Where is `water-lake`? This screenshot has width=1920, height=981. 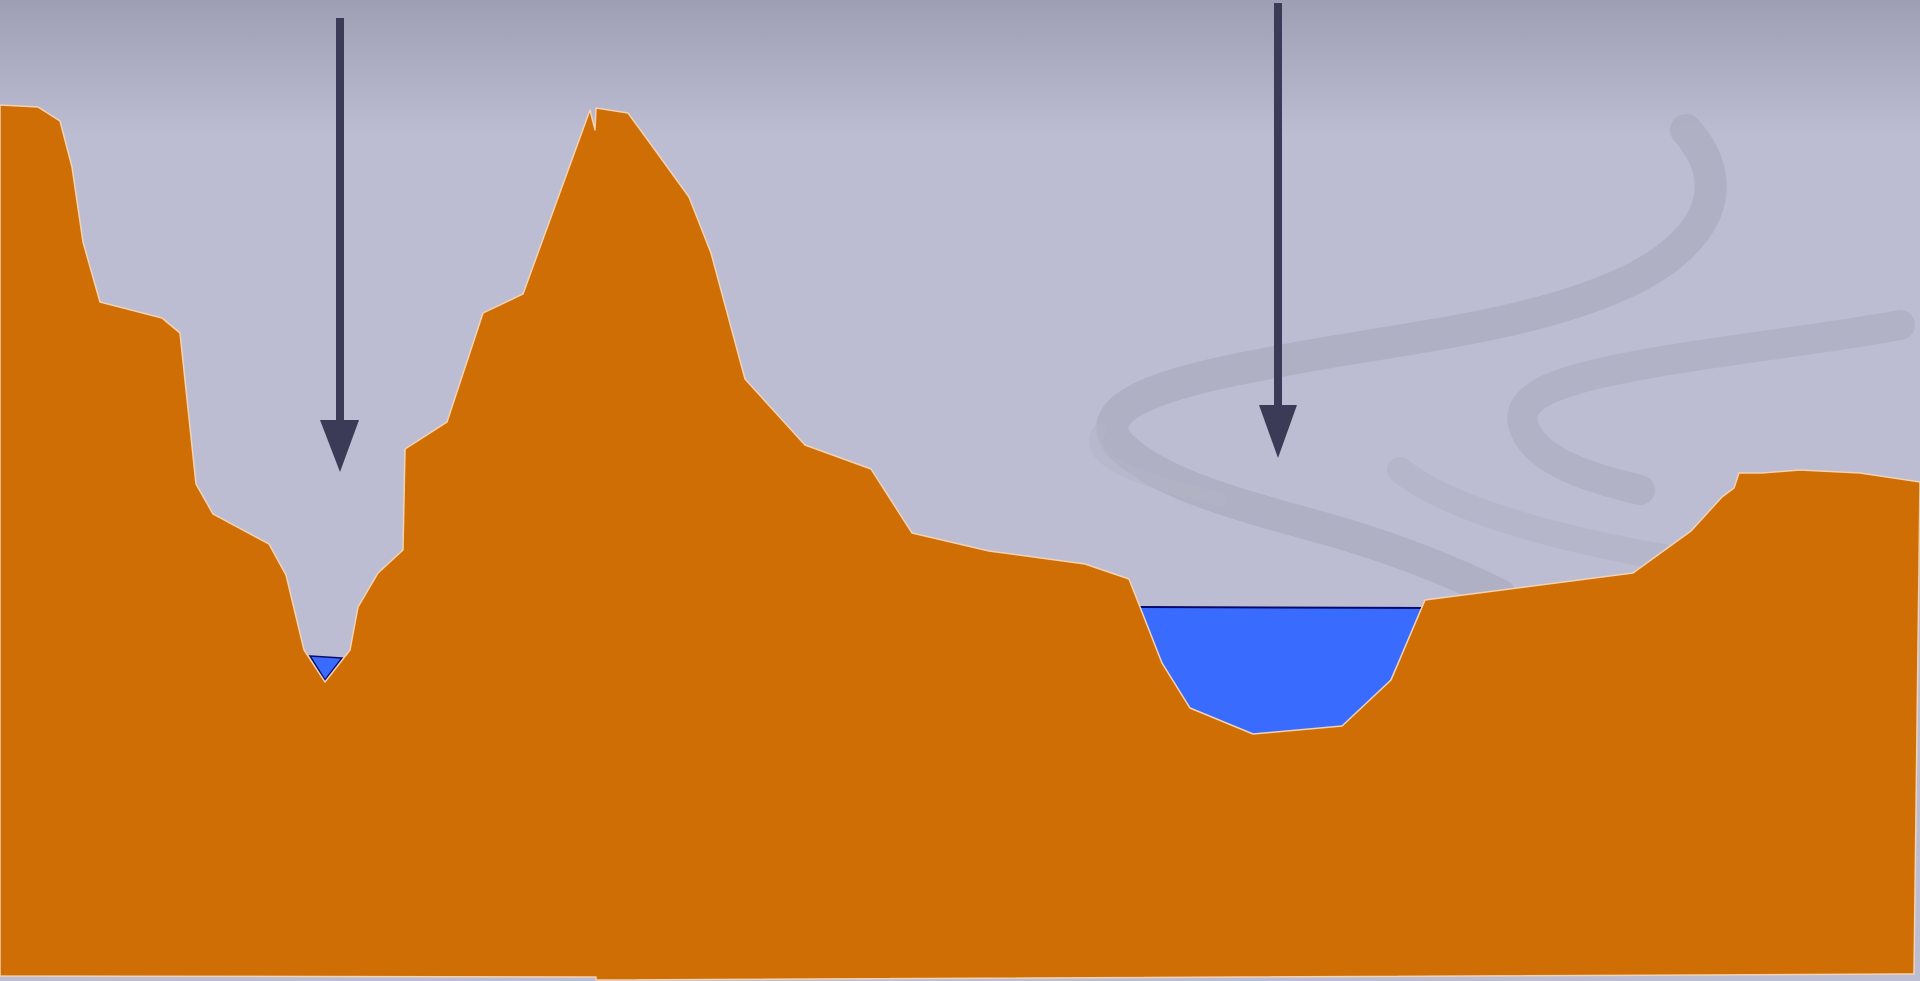 water-lake is located at coordinates (1280, 670).